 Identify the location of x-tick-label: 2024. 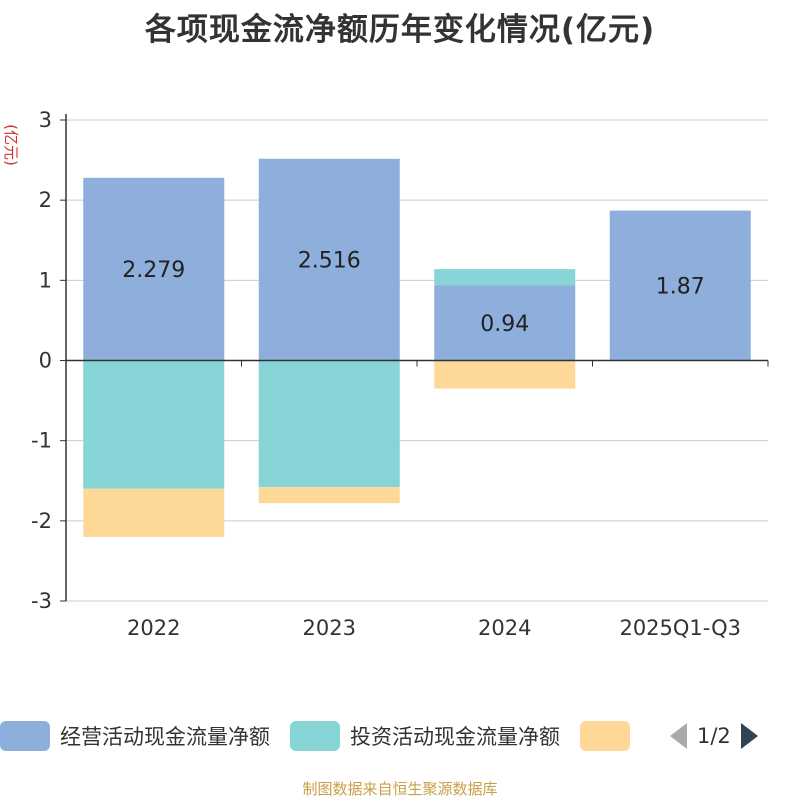
(504, 628).